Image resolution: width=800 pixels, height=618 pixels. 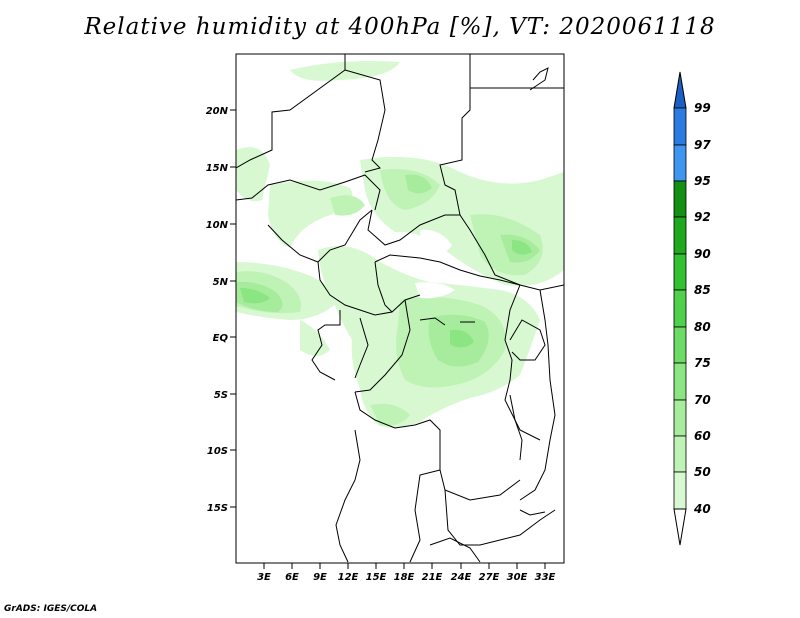 I want to click on colorbar-top-arrow, so click(x=680, y=90).